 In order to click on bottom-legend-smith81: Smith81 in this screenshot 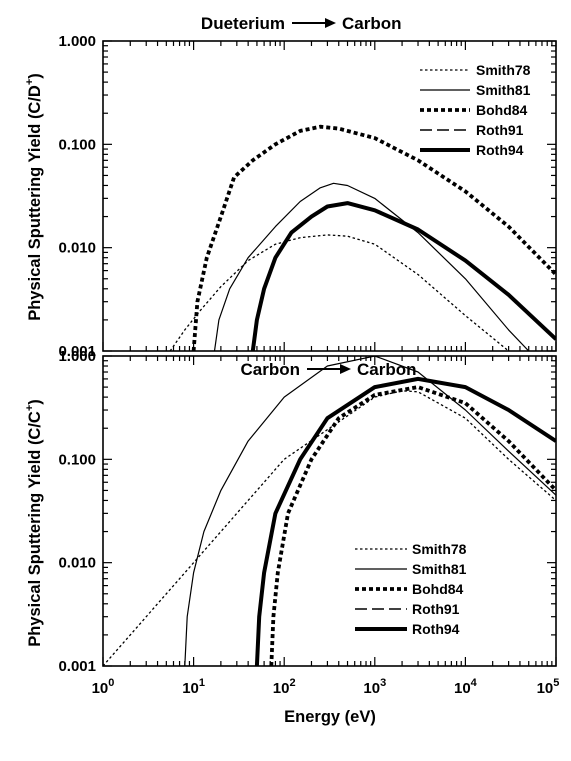, I will do `click(411, 569)`.